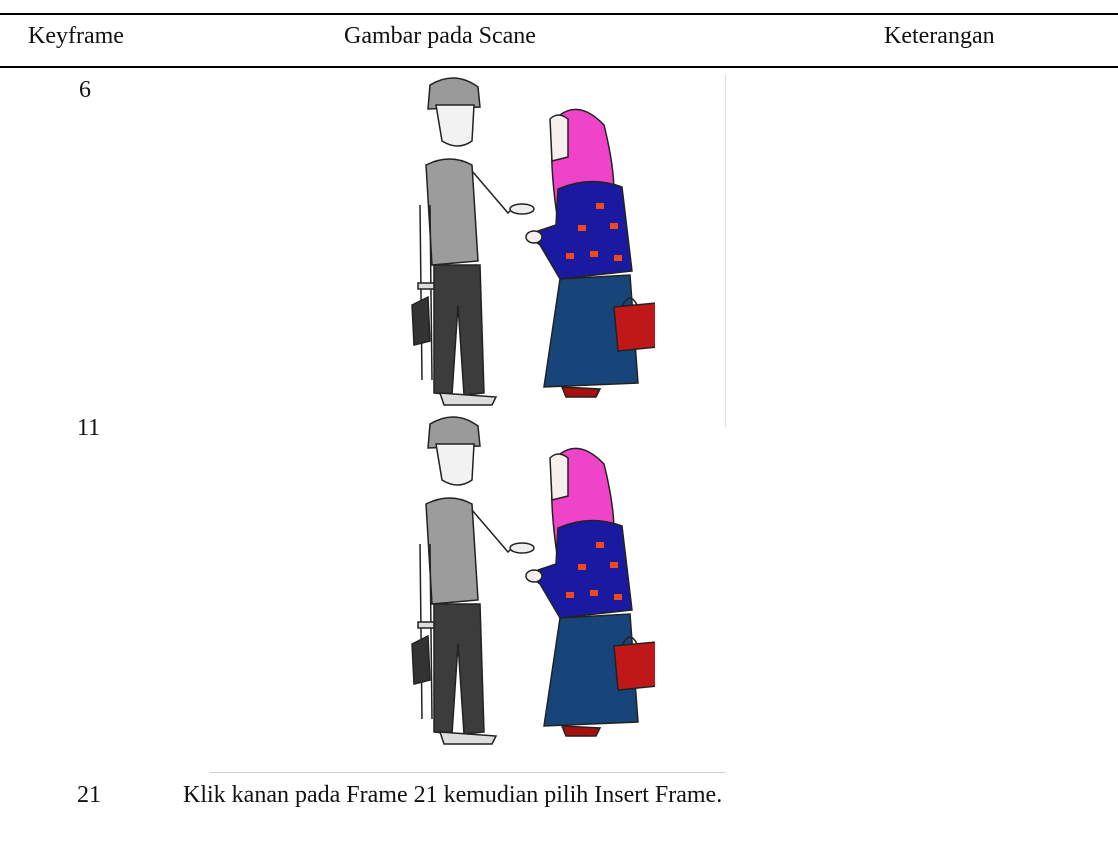 Image resolution: width=1118 pixels, height=846 pixels. Describe the element at coordinates (559, 14) in the screenshot. I see `table-top-rule` at that location.